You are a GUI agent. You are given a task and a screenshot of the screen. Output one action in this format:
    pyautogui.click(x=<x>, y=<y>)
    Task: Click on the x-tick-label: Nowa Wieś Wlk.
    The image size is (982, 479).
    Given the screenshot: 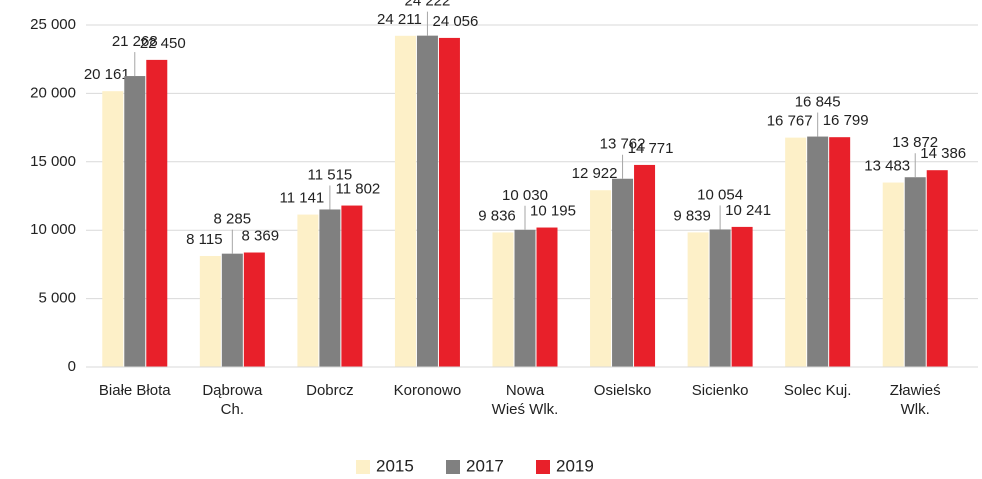 What is the action you would take?
    pyautogui.click(x=525, y=400)
    